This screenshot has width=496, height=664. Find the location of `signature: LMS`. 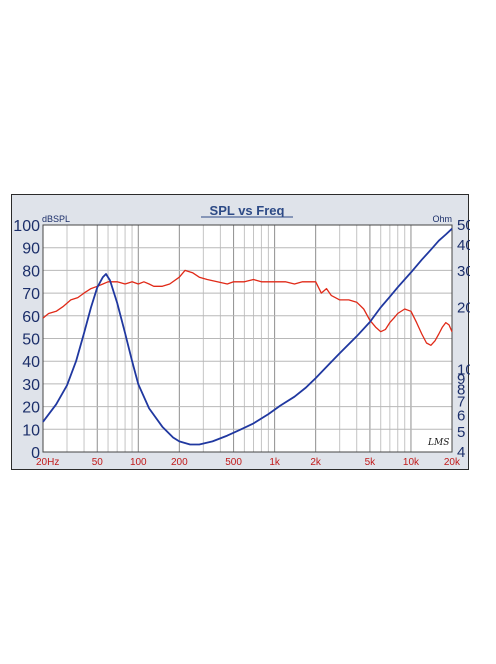

signature: LMS is located at coordinates (438, 443).